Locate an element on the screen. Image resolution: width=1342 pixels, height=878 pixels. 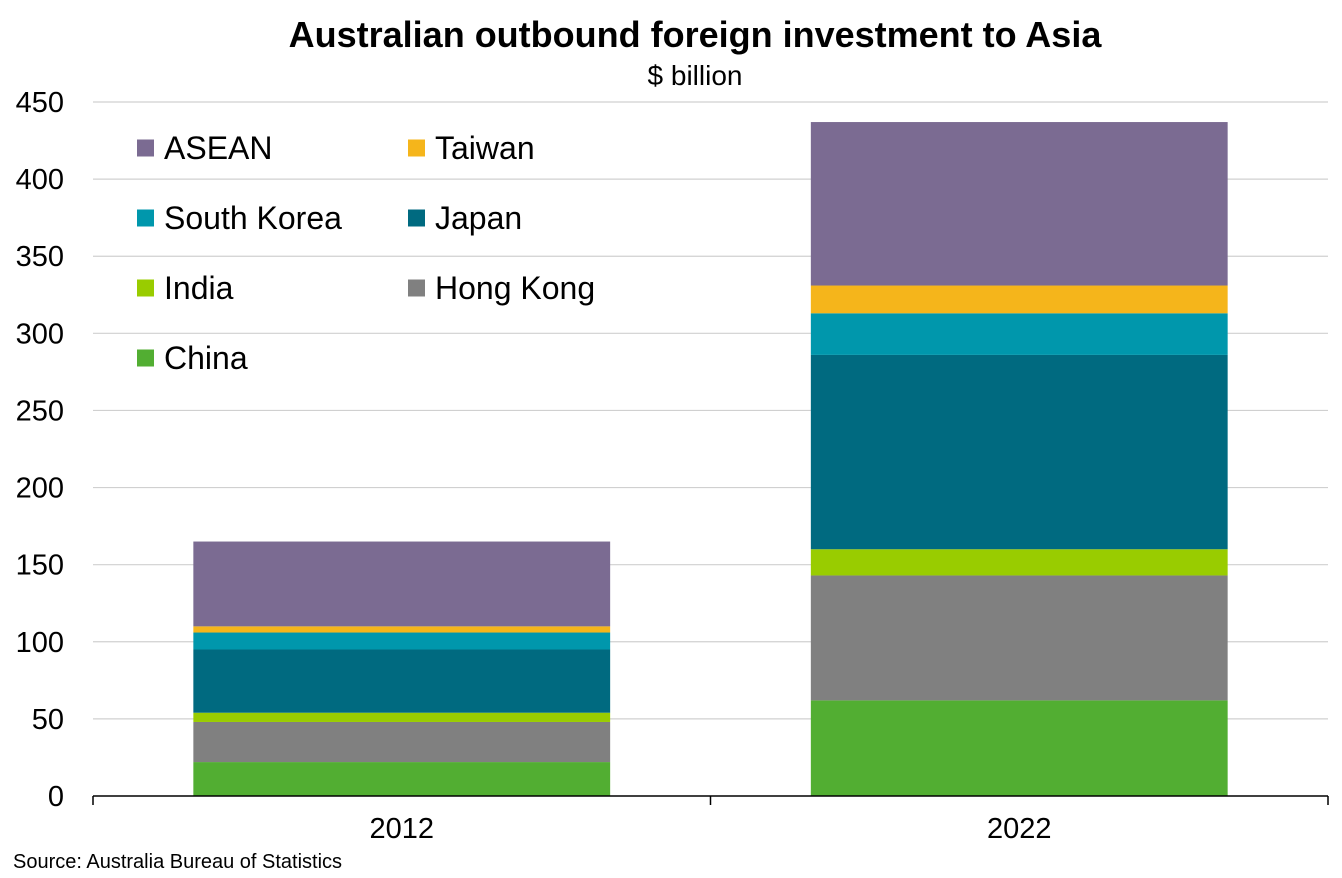
y-tick-label: 400 is located at coordinates (40, 180).